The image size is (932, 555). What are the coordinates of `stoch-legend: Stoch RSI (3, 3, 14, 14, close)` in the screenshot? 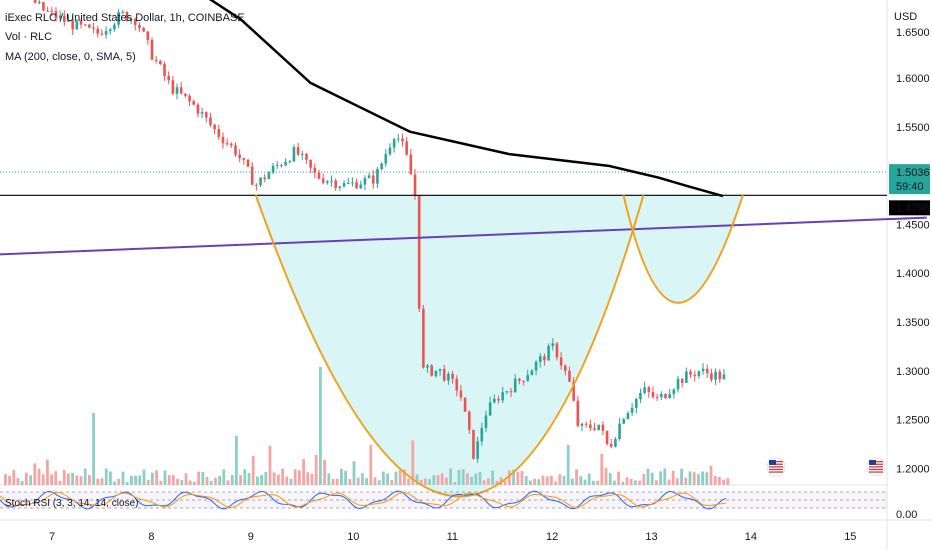 It's located at (72, 503).